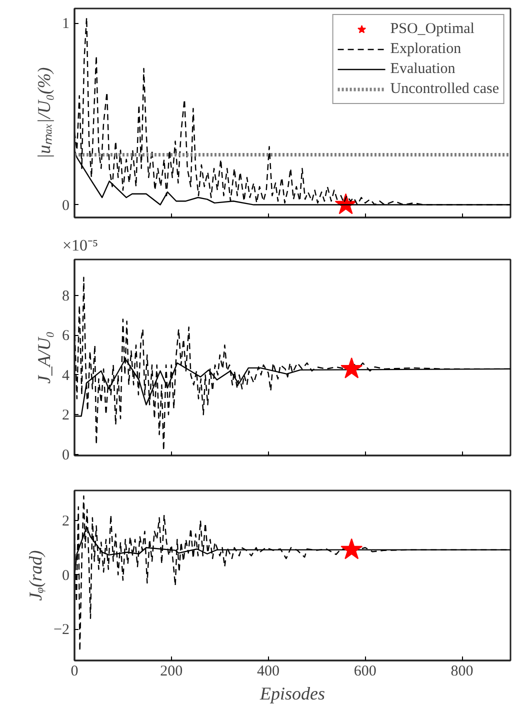 Image resolution: width=519 pixels, height=716 pixels. I want to click on y-axis-title: |uₘₐₓ|/U₀(%), so click(44, 113).